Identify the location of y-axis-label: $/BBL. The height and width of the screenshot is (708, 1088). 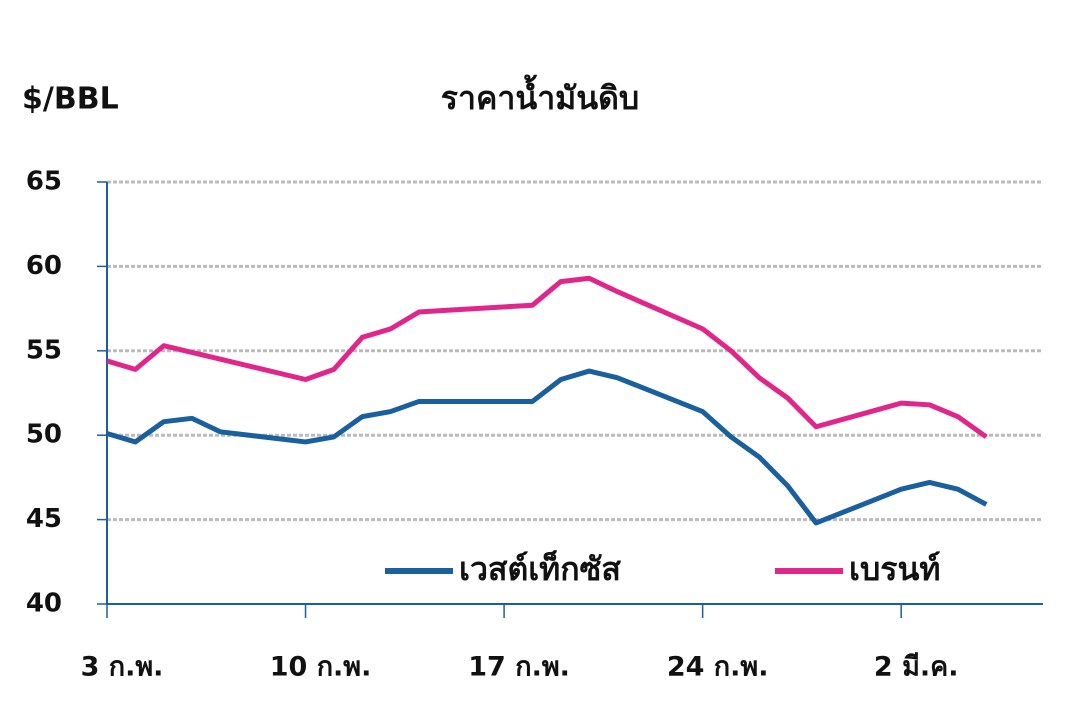
(70, 99).